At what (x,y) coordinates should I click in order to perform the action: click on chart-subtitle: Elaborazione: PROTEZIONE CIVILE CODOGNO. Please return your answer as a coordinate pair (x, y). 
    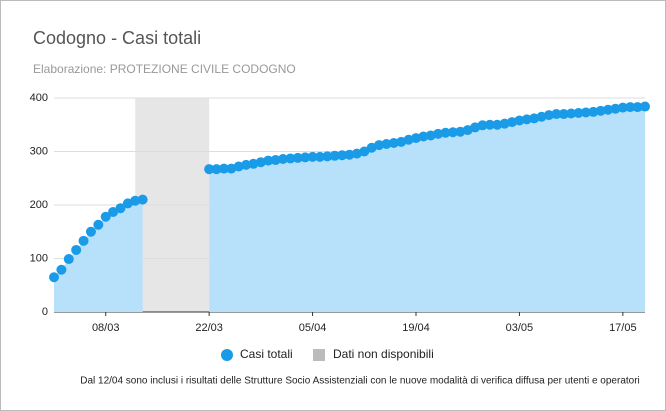
    Looking at the image, I should click on (164, 69).